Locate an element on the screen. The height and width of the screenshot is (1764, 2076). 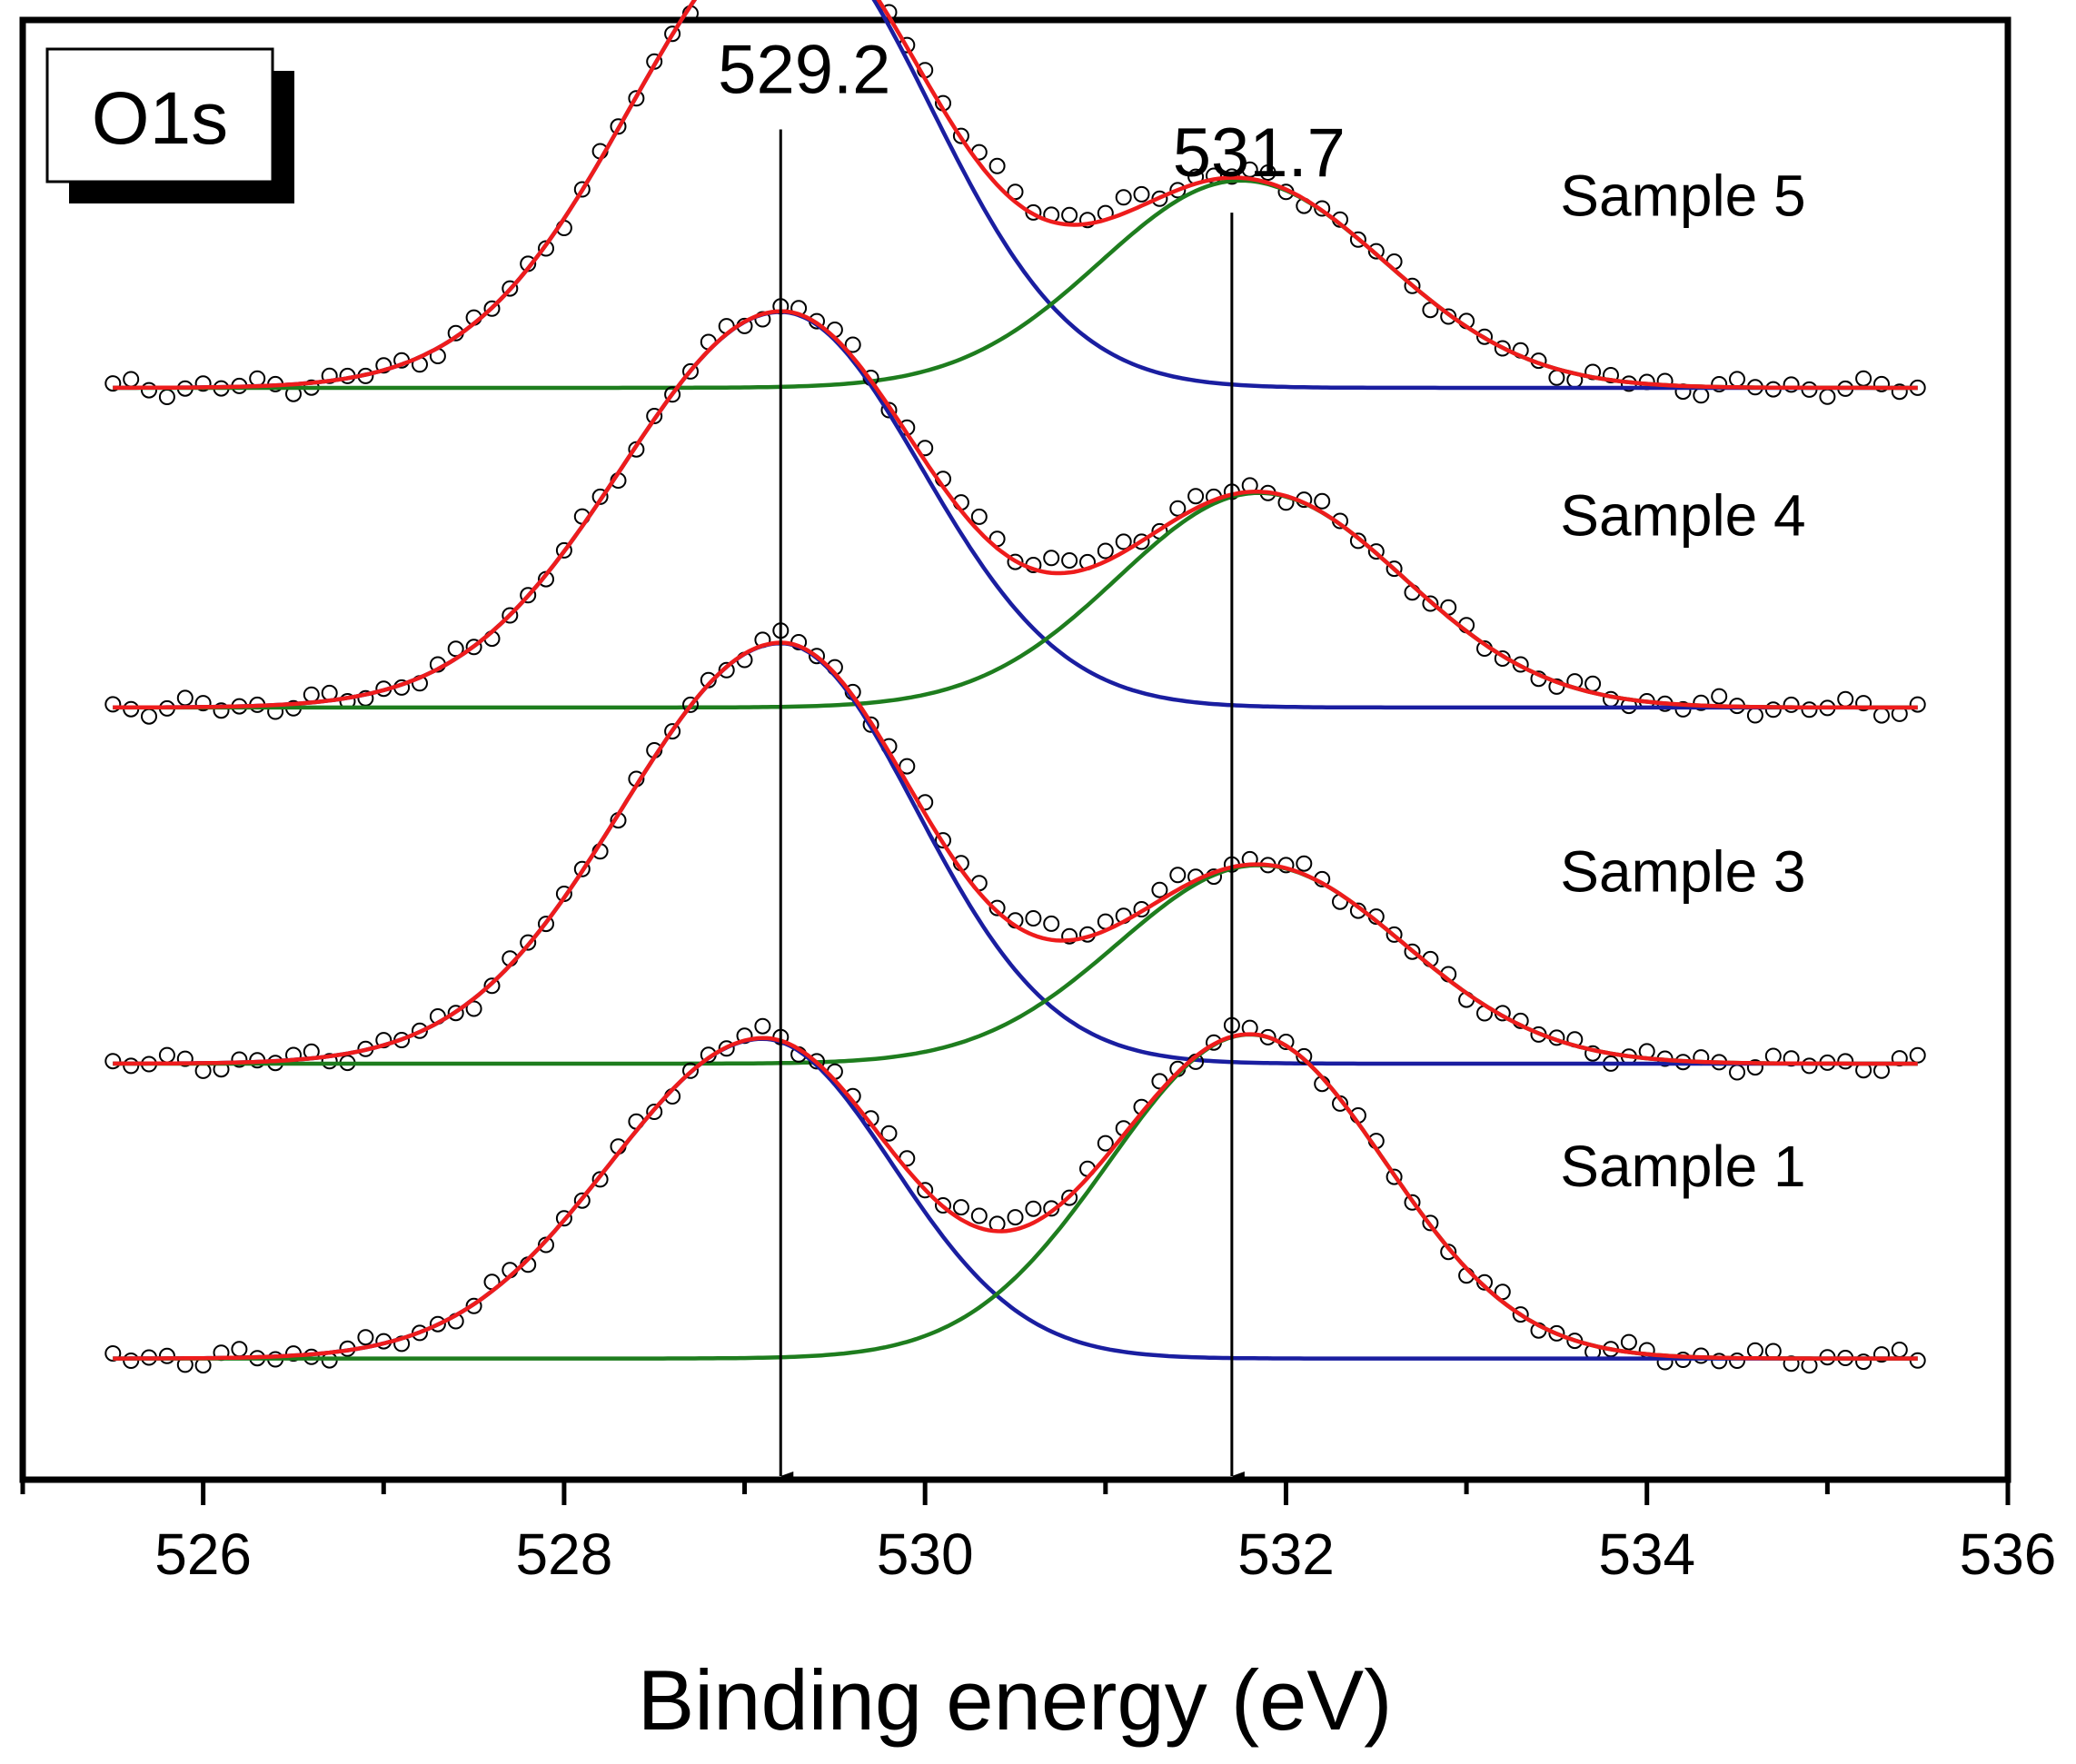
x-tick-label: 532 is located at coordinates (1286, 1554).